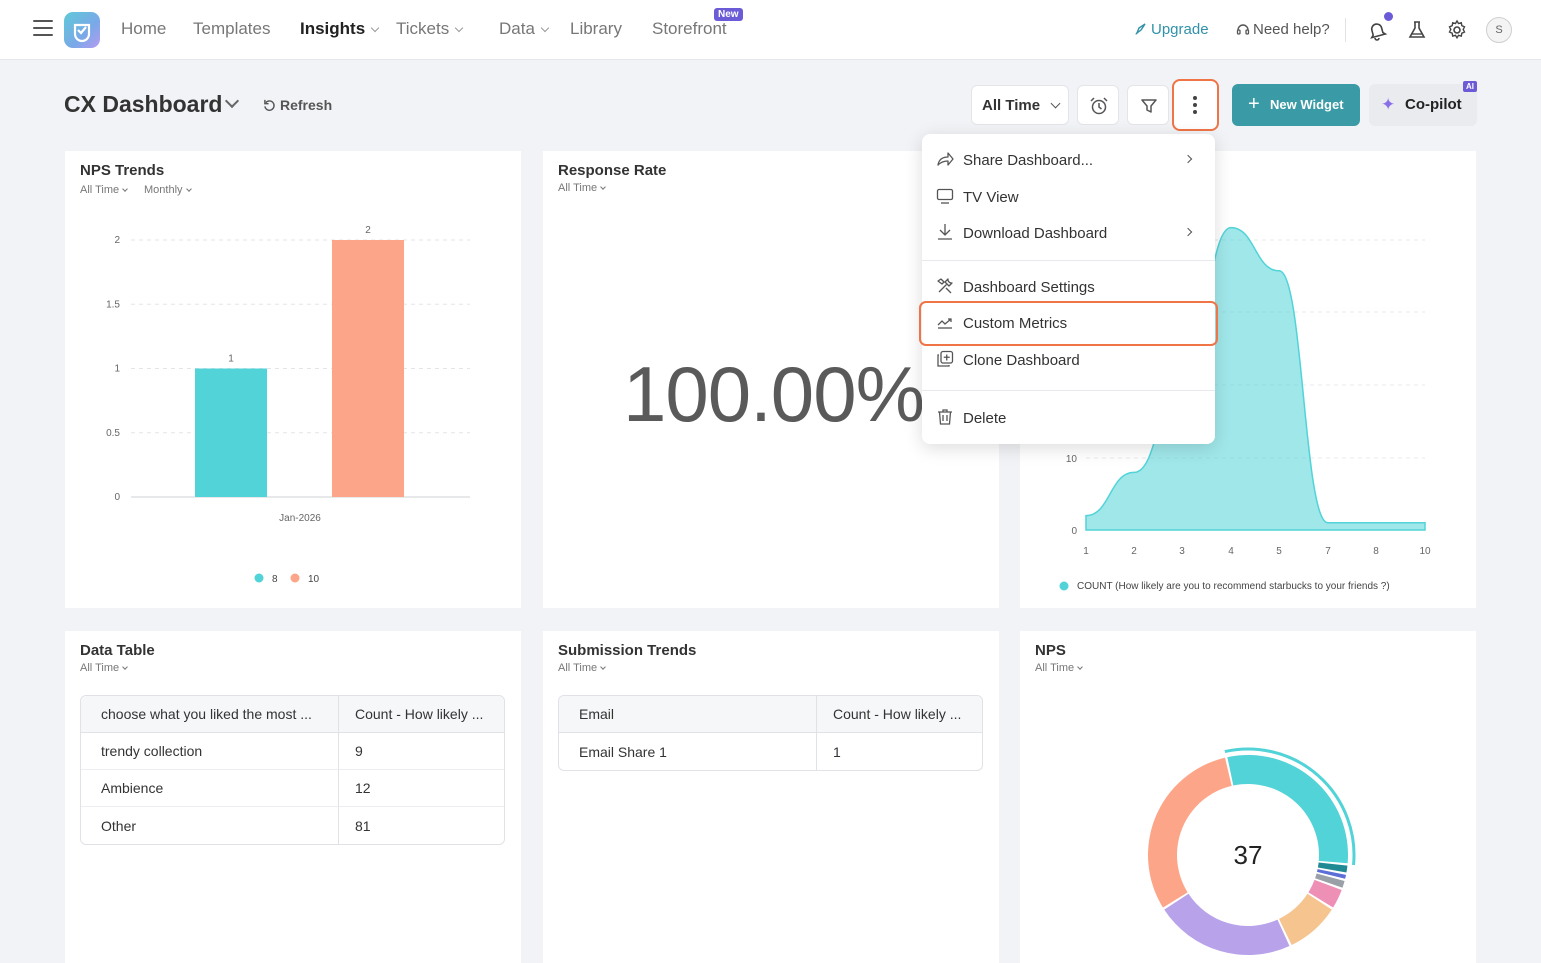 This screenshot has height=963, width=1541. Describe the element at coordinates (292, 788) in the screenshot. I see `table-row: Ambience 12` at that location.